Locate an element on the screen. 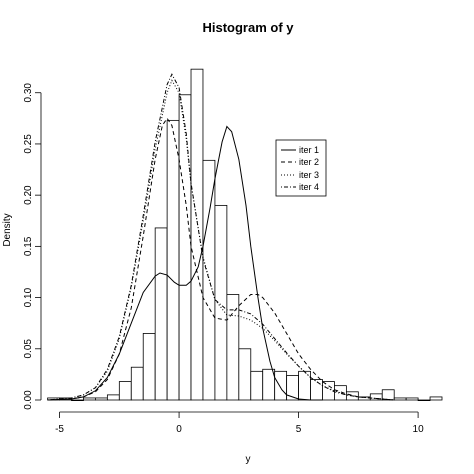 The height and width of the screenshot is (474, 474). x-tick-label: -5 is located at coordinates (59, 429).